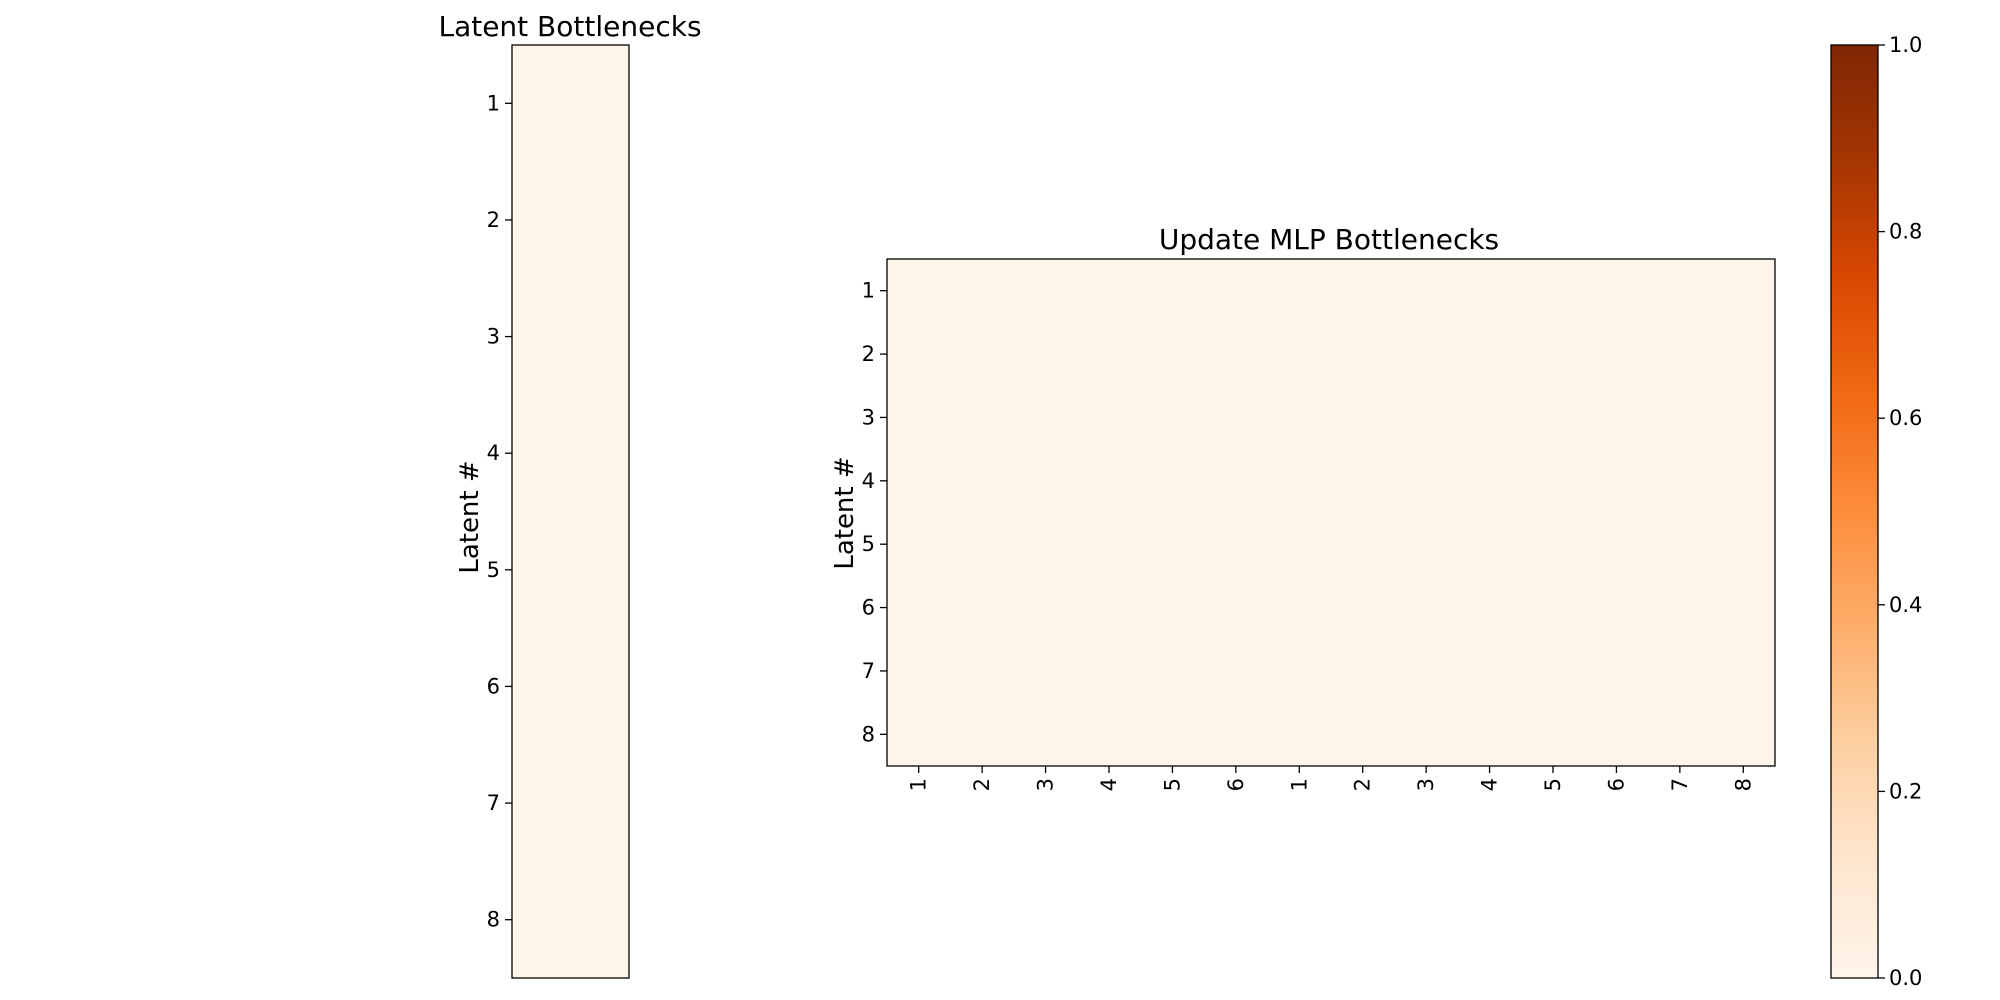 The width and height of the screenshot is (2000, 1000). What do you see at coordinates (1854, 511) in the screenshot?
I see `colorbar-gradient` at bounding box center [1854, 511].